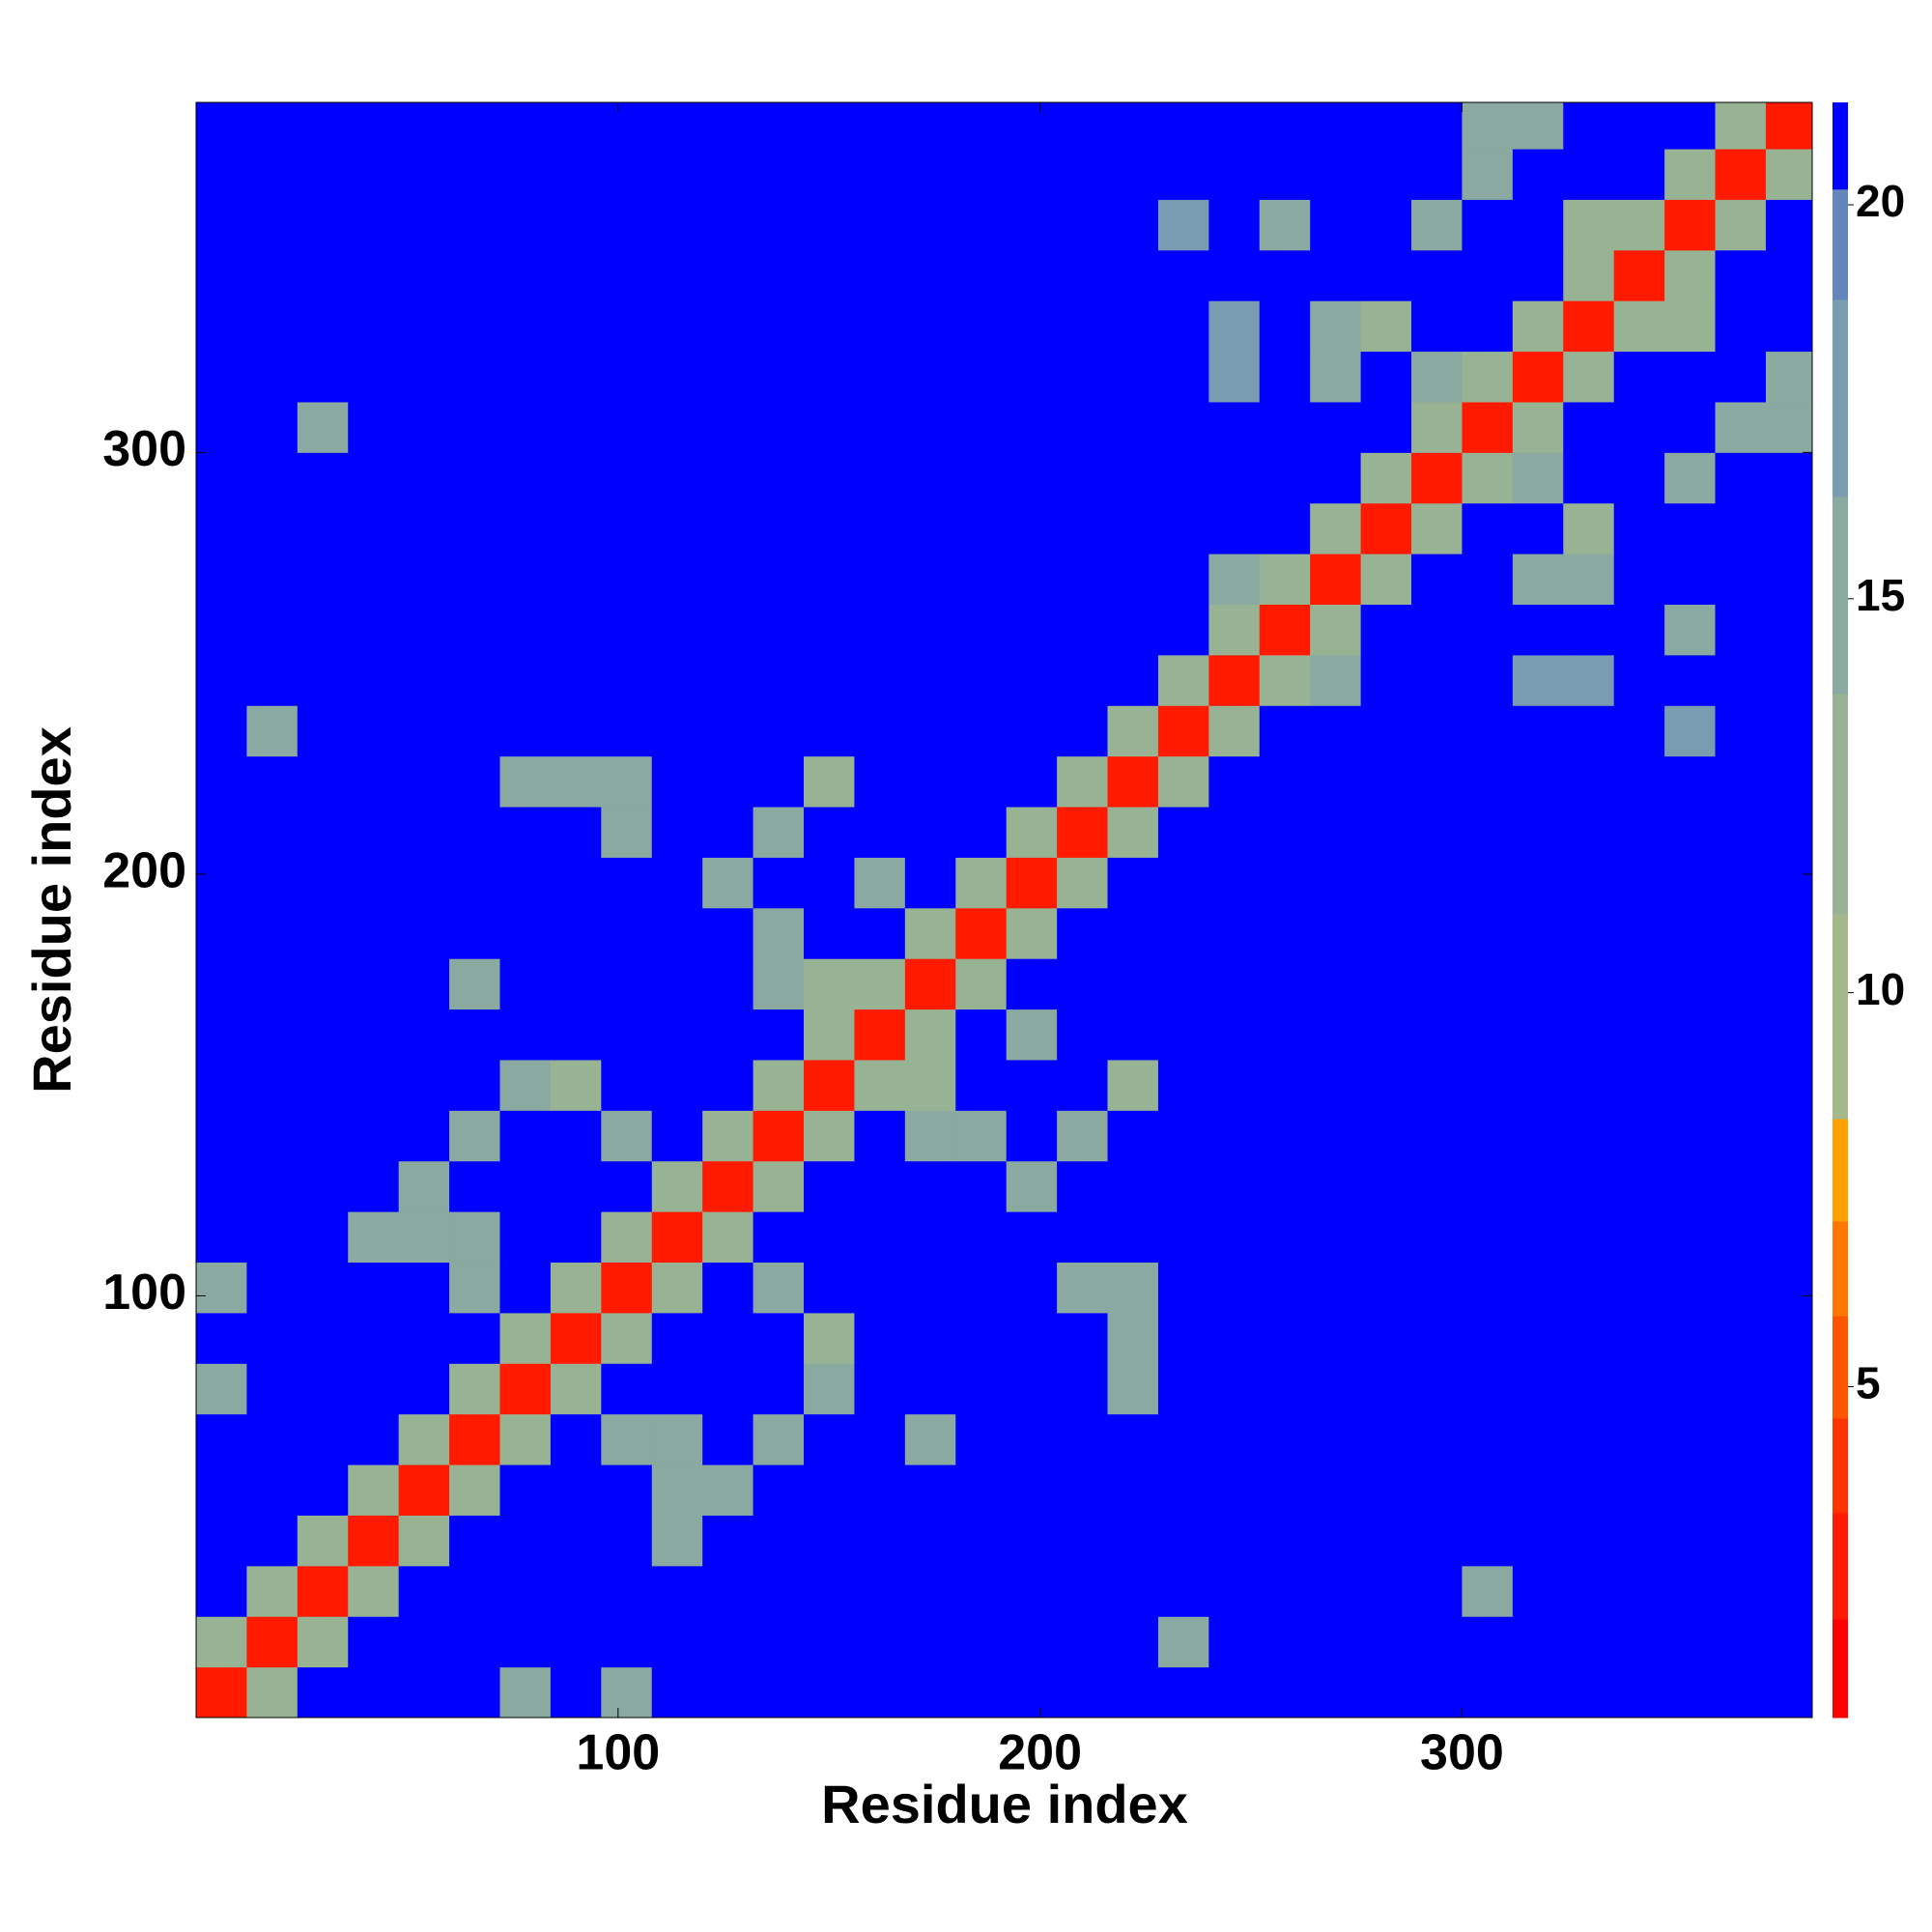 The image size is (1932, 1932). I want to click on colorbar-band, so click(1840, 397).